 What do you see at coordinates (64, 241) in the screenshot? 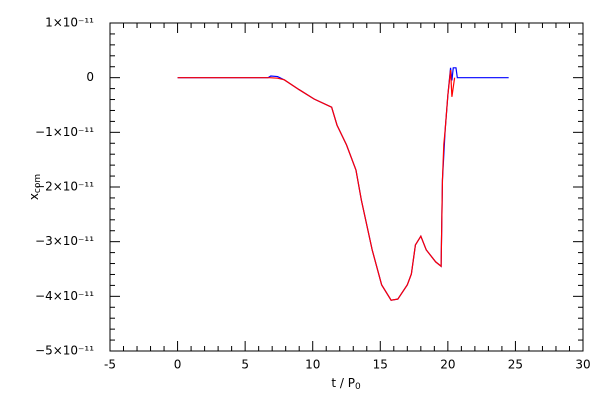
I see `y-tick-label: −3×10⁻¹¹` at bounding box center [64, 241].